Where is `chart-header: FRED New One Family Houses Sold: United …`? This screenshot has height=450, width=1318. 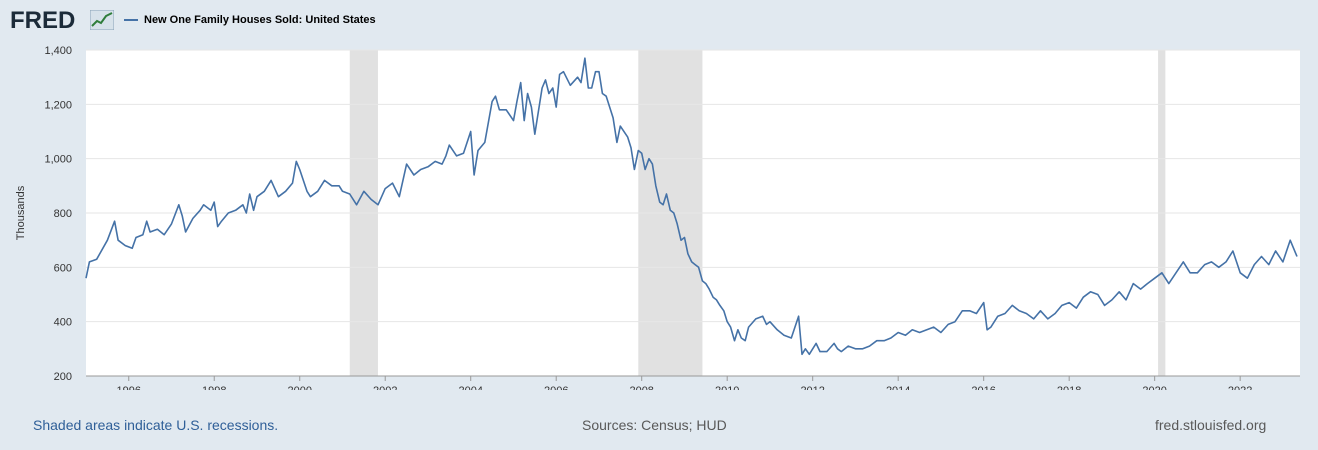
chart-header: FRED New One Family Houses Sold: United … is located at coordinates (659, 20).